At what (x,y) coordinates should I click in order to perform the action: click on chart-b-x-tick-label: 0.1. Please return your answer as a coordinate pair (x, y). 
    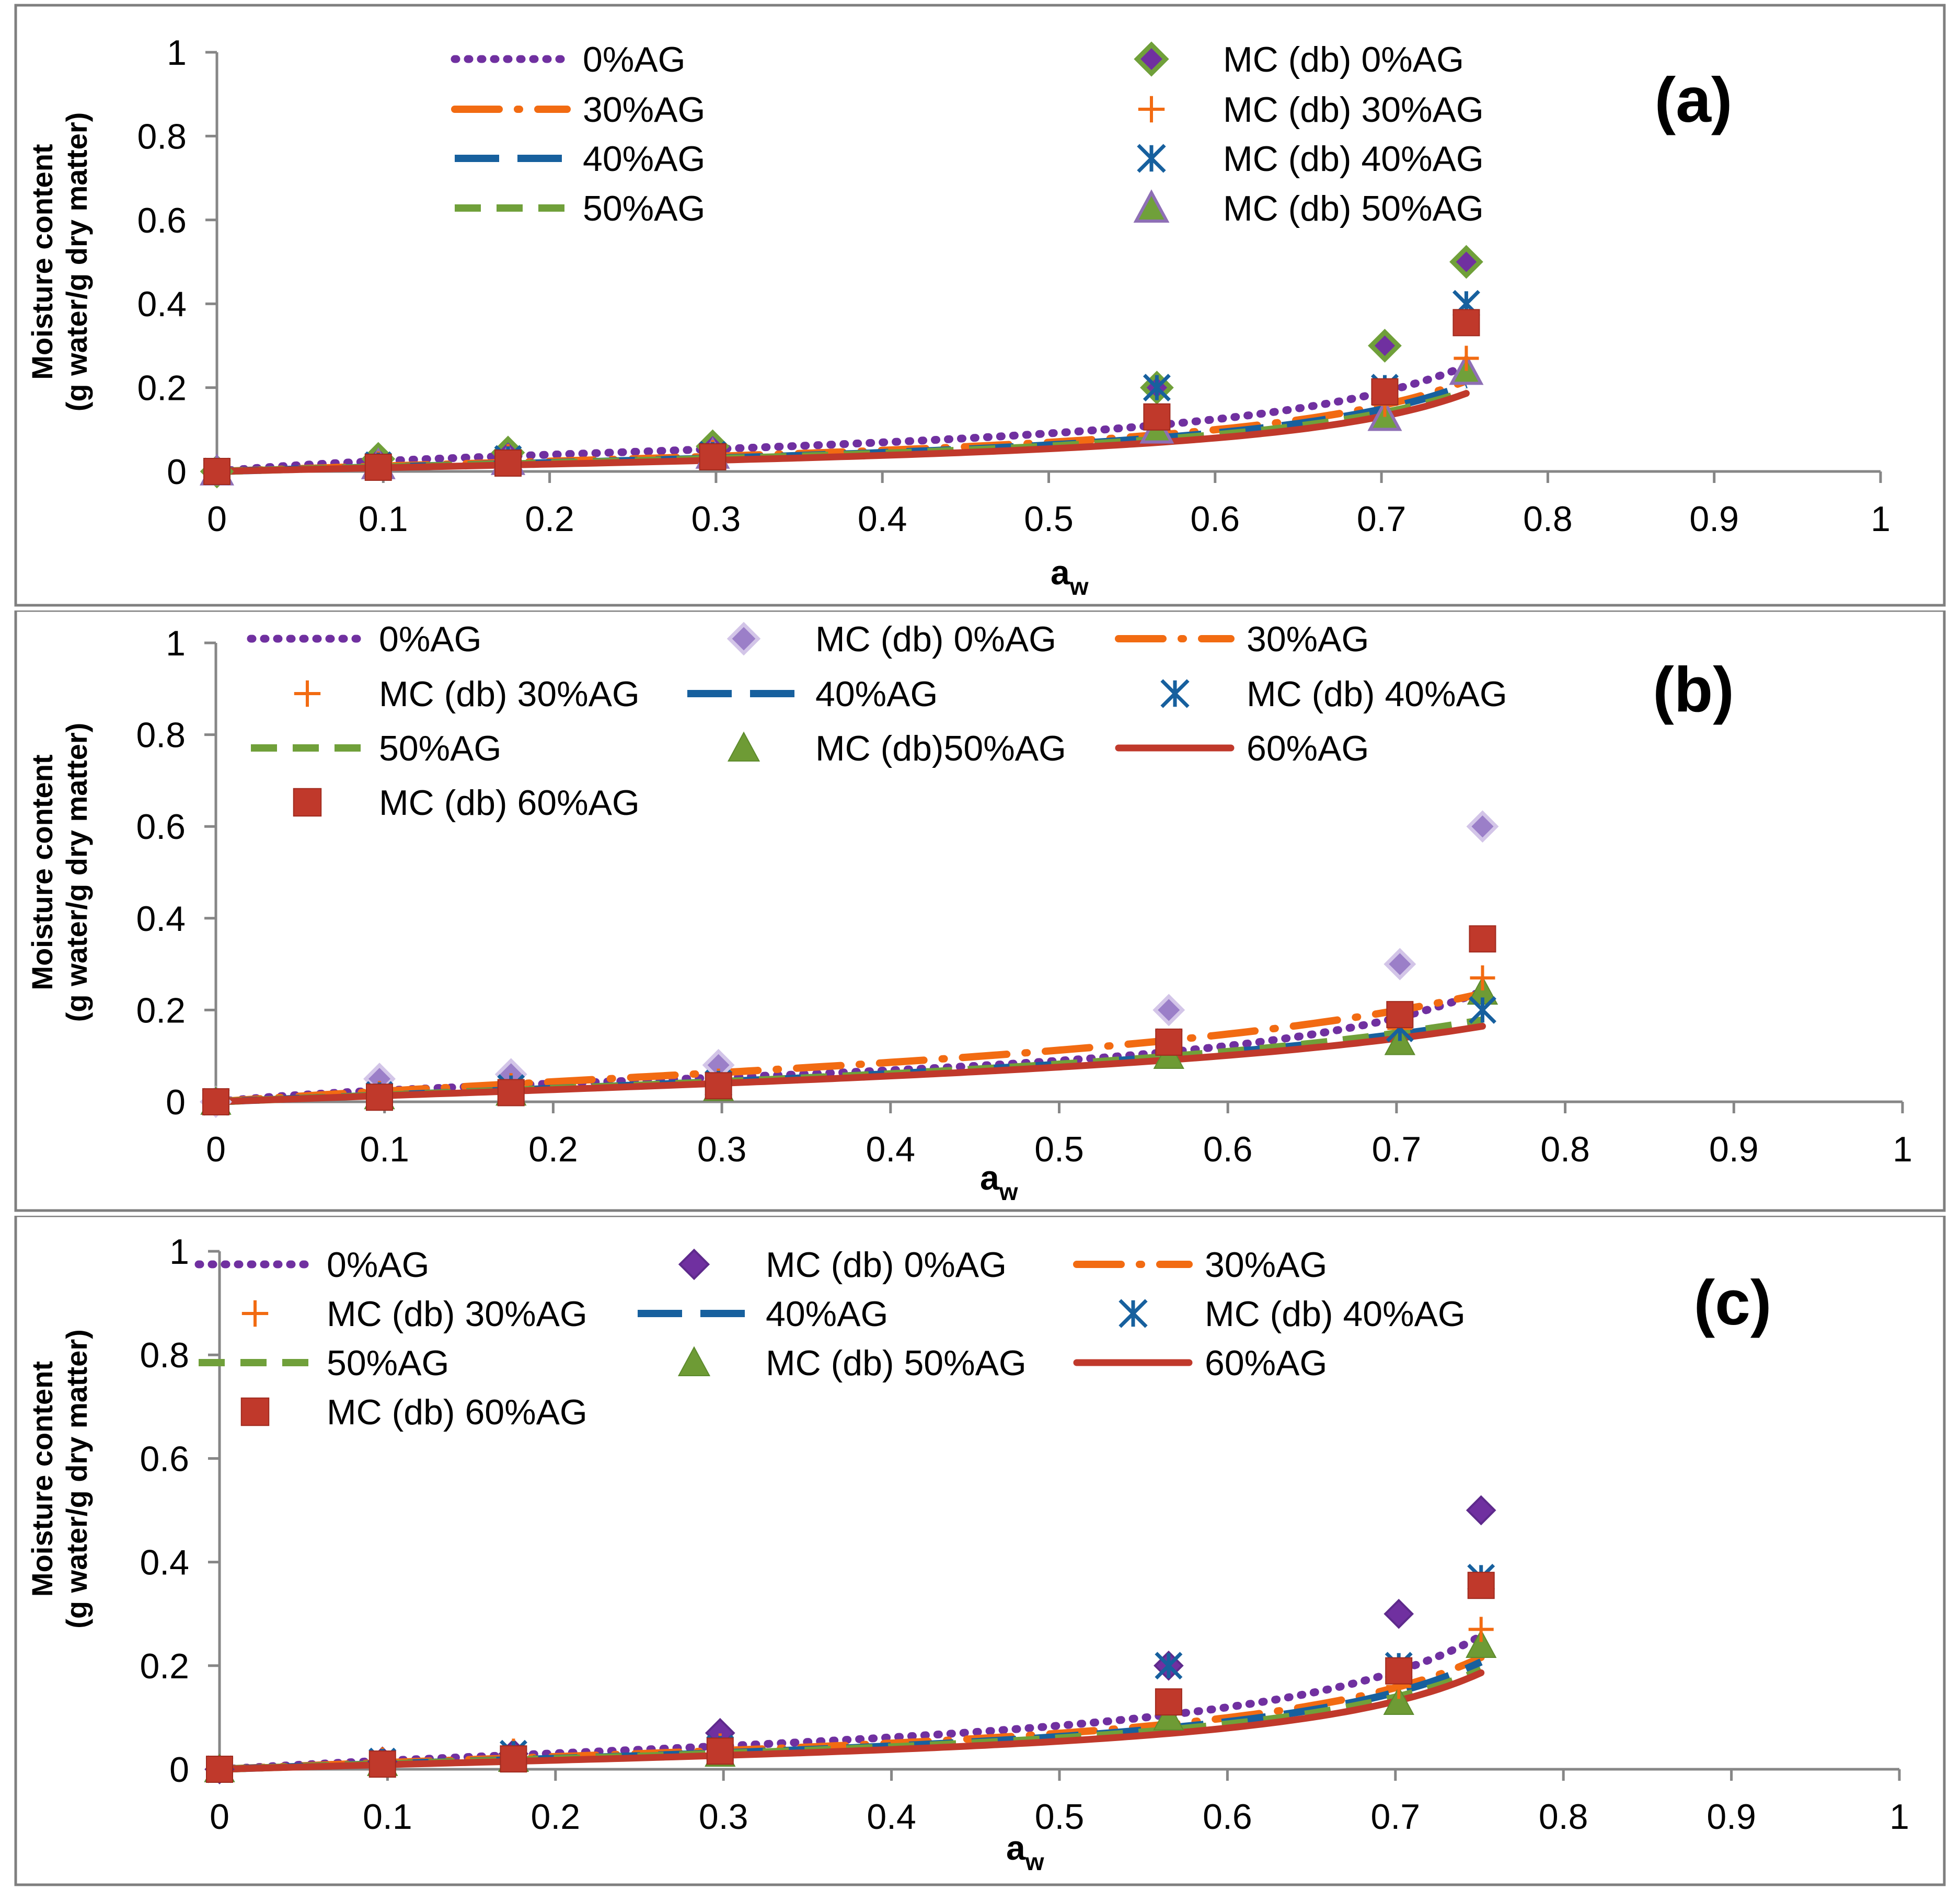
    Looking at the image, I should click on (384, 1149).